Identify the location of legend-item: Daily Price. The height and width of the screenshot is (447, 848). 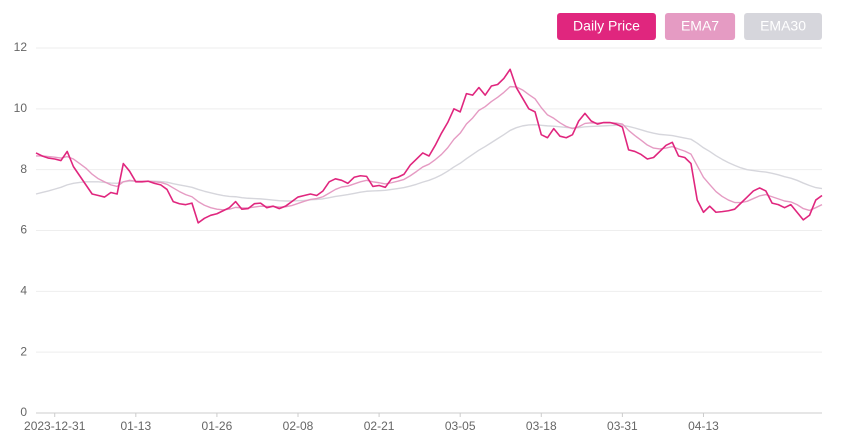
(606, 26).